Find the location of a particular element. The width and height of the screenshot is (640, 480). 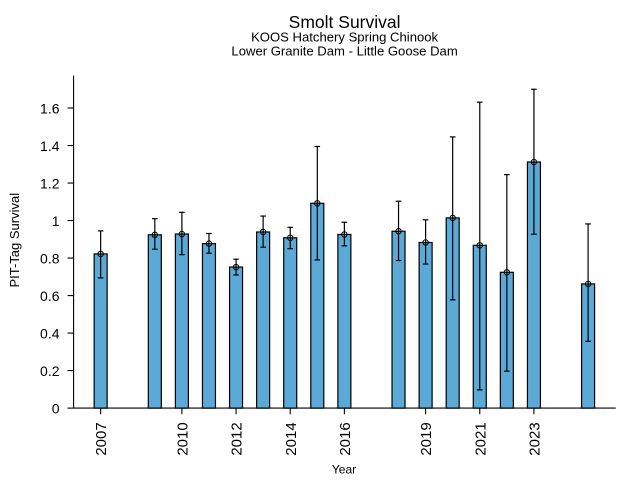

svg-text: 0.8 is located at coordinates (50, 259).